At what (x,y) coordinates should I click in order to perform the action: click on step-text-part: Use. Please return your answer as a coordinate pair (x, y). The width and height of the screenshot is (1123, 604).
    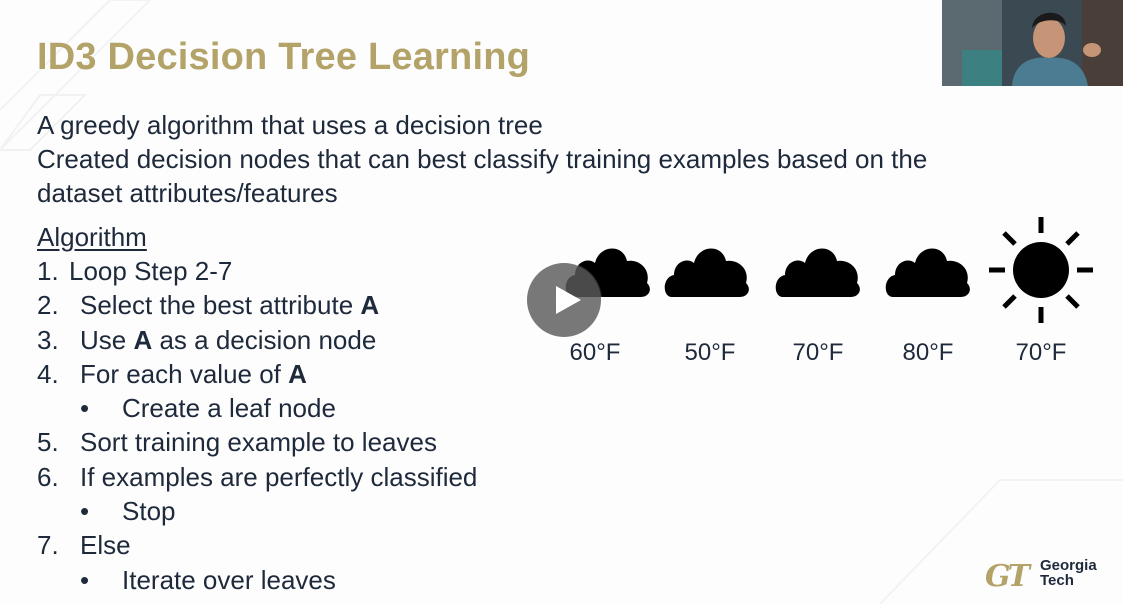
    Looking at the image, I should click on (107, 339).